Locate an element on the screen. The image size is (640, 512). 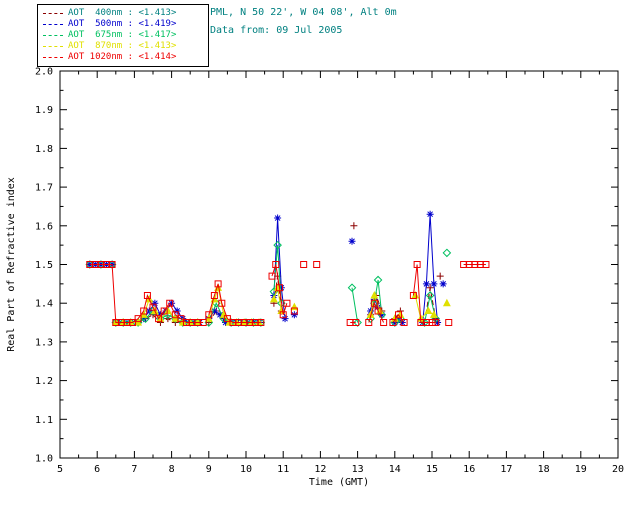
y-tick-label: 1.3 is located at coordinates (44, 342).